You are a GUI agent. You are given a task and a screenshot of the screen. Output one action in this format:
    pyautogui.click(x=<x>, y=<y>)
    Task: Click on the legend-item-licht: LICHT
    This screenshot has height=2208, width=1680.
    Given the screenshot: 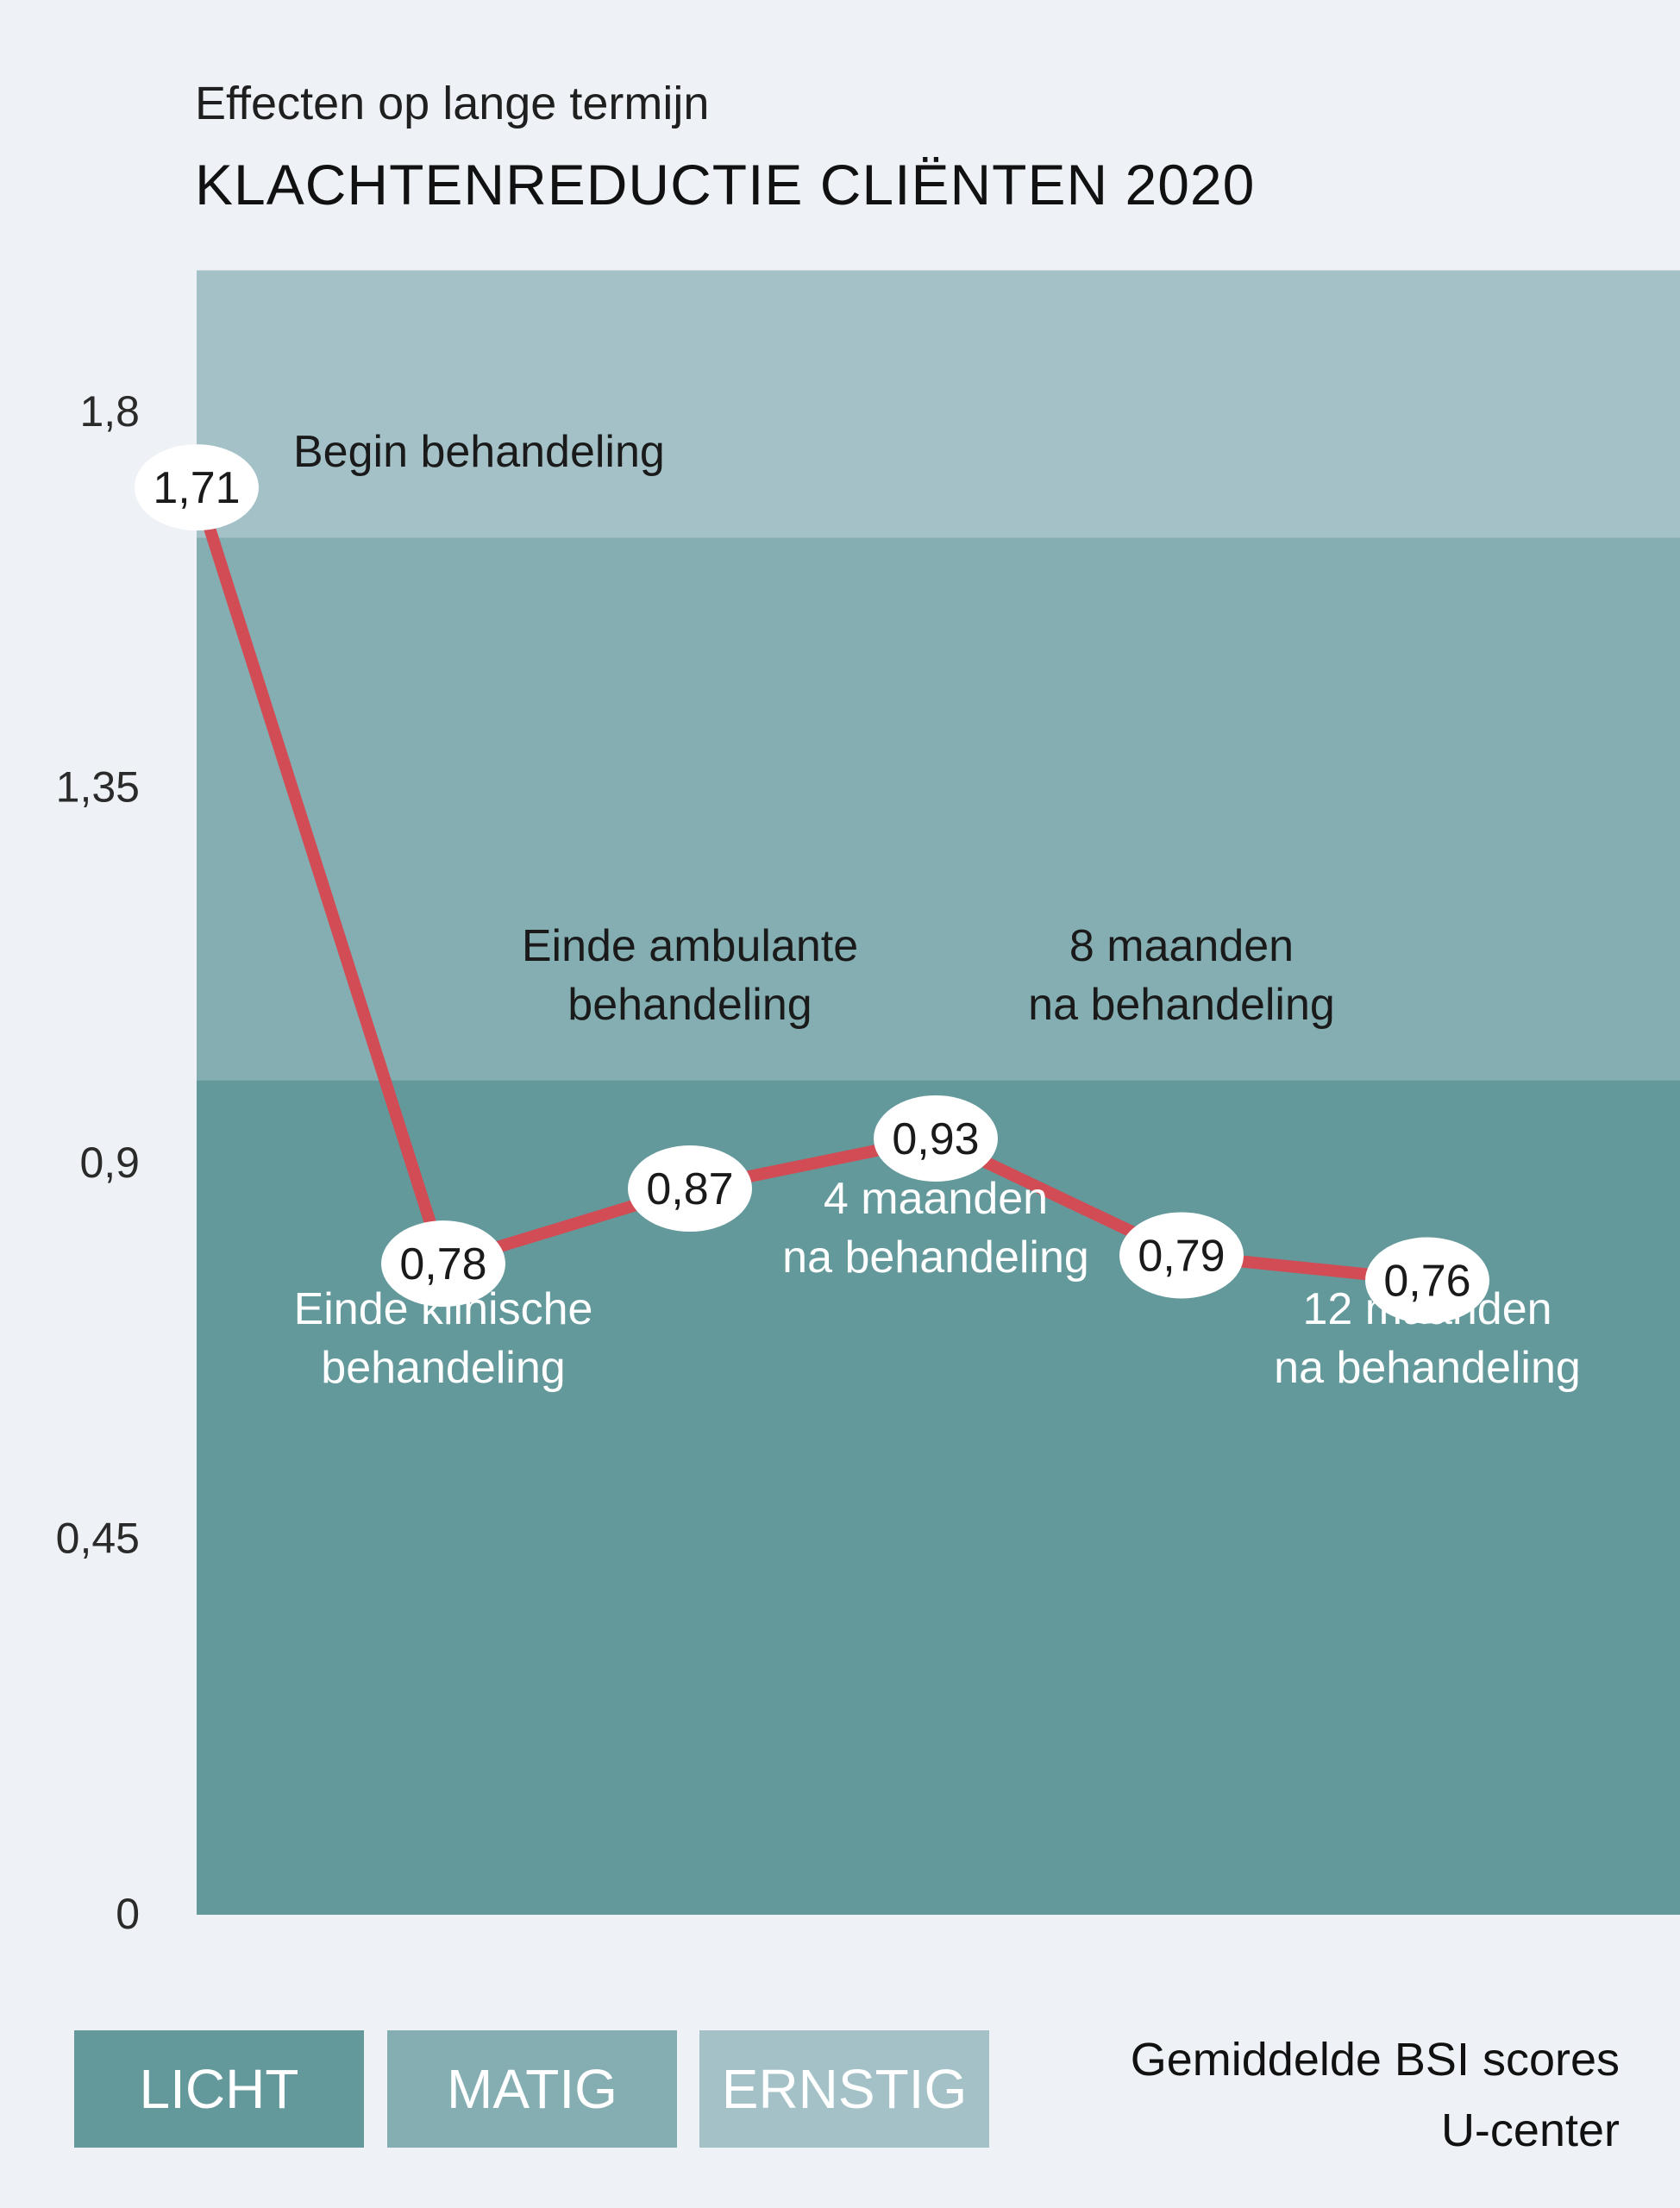 What is the action you would take?
    pyautogui.click(x=219, y=2089)
    